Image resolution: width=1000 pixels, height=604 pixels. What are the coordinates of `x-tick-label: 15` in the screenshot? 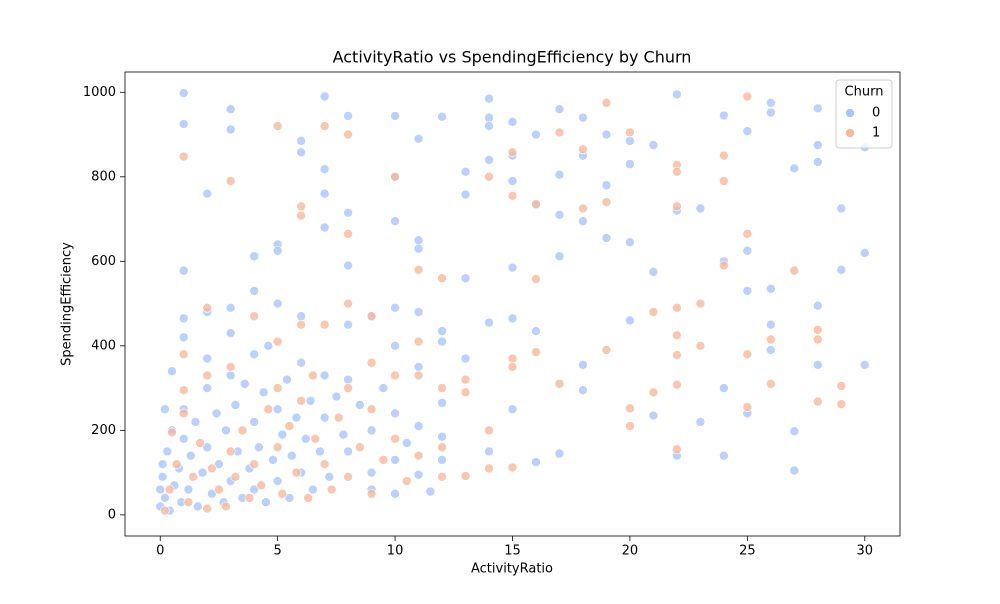 It's located at (512, 551).